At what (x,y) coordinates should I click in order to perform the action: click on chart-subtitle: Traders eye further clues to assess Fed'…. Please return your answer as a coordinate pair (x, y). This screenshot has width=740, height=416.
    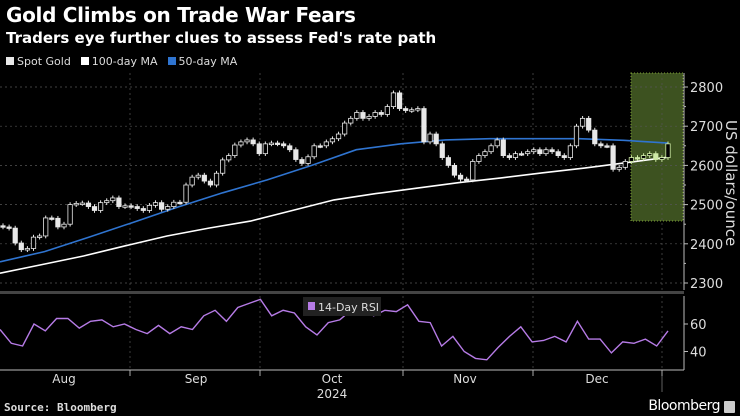
    Looking at the image, I should click on (221, 38).